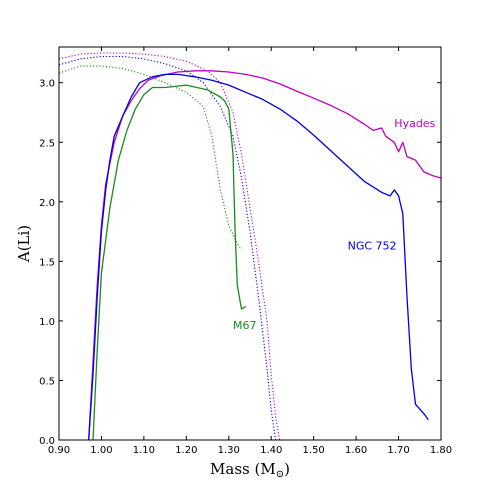 Image resolution: width=491 pixels, height=491 pixels. Describe the element at coordinates (47, 143) in the screenshot. I see `y-tick-label: 2.5` at that location.